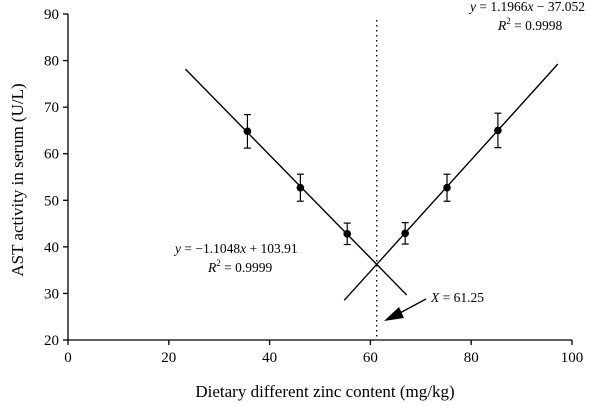 This screenshot has width=600, height=405. What do you see at coordinates (51, 155) in the screenshot?
I see `y-tick-label: 60` at bounding box center [51, 155].